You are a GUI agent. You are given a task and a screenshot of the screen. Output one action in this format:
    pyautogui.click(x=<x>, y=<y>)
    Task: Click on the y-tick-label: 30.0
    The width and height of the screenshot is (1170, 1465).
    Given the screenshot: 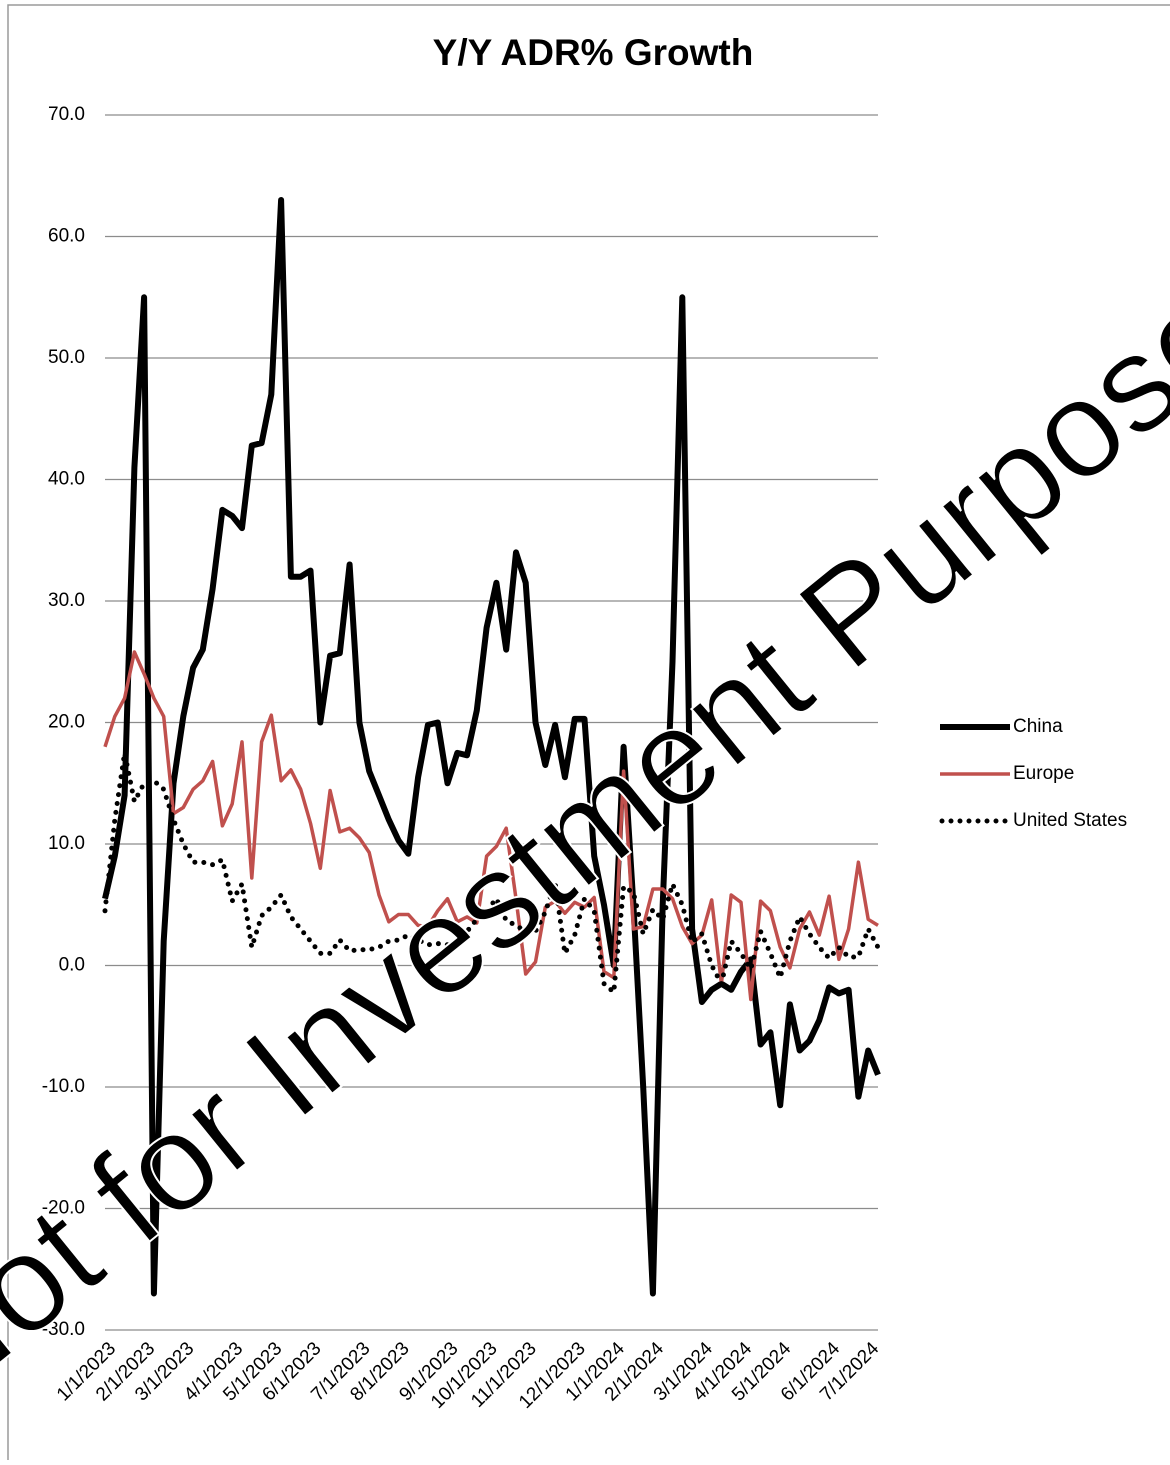 What is the action you would take?
    pyautogui.click(x=66, y=600)
    